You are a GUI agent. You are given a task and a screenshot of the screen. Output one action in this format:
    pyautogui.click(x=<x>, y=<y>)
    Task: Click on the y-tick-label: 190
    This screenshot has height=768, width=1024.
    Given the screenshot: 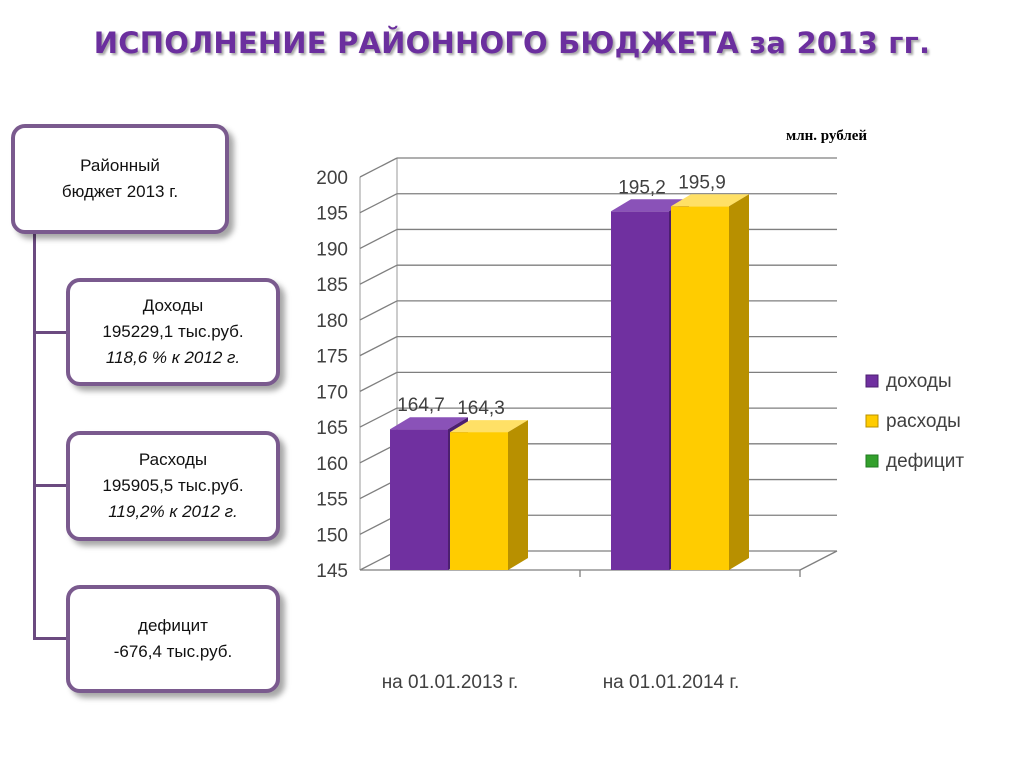 What is the action you would take?
    pyautogui.click(x=332, y=249)
    